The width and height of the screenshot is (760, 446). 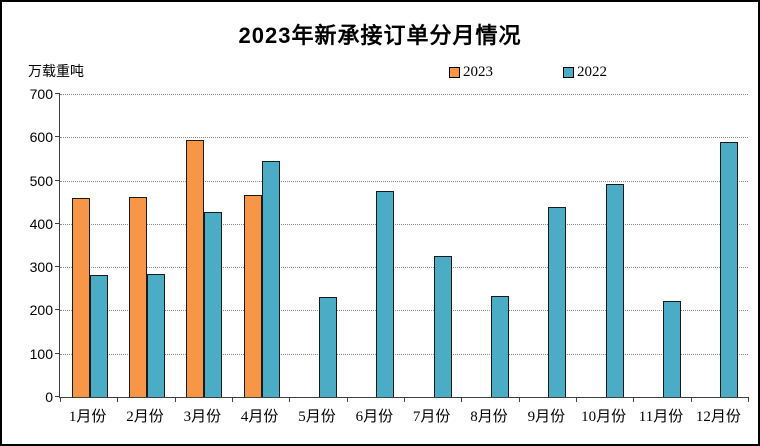 I want to click on bar-2023-1月份, so click(x=80, y=297).